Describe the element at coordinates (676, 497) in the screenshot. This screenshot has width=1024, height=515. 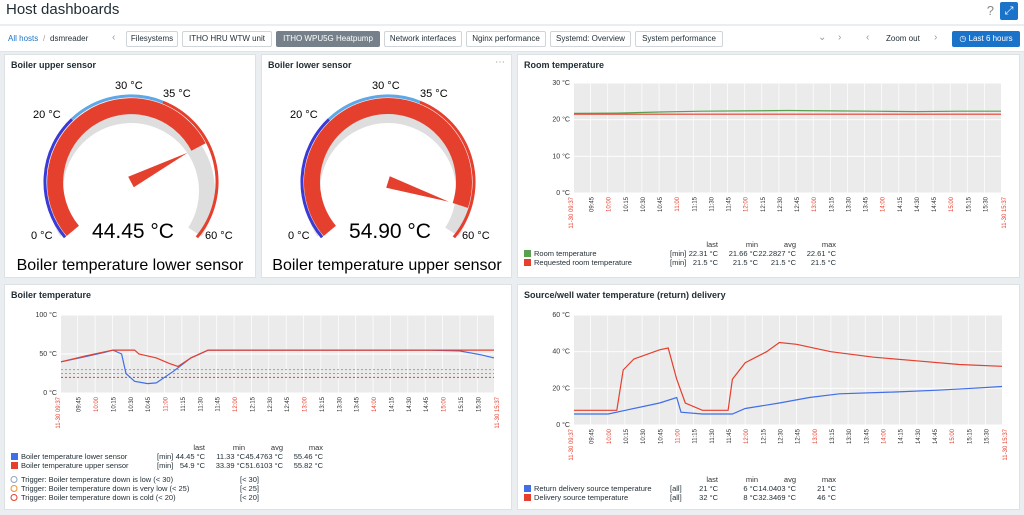
I see `legend-func: [all]` at that location.